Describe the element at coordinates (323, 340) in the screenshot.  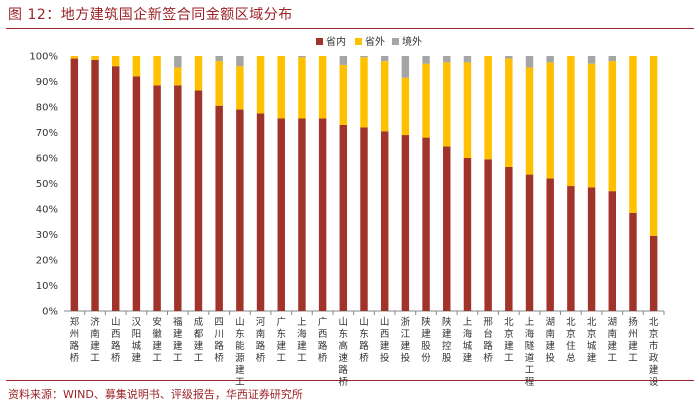
I see `x-tick-label: 广西路桥` at that location.